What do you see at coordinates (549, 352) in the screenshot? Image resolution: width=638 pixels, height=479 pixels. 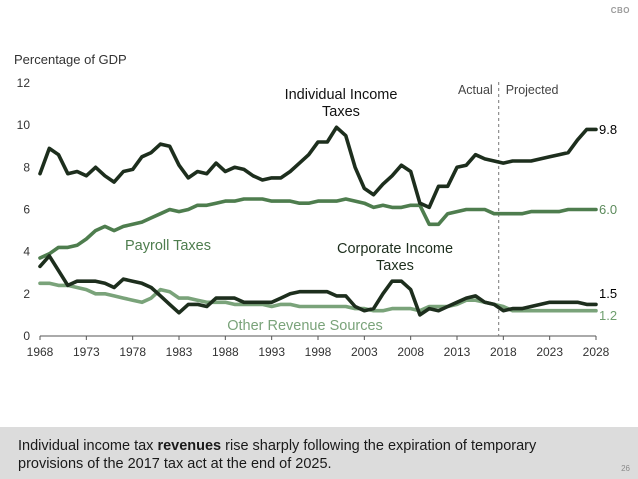 I see `x-tick-label: 2023` at bounding box center [549, 352].